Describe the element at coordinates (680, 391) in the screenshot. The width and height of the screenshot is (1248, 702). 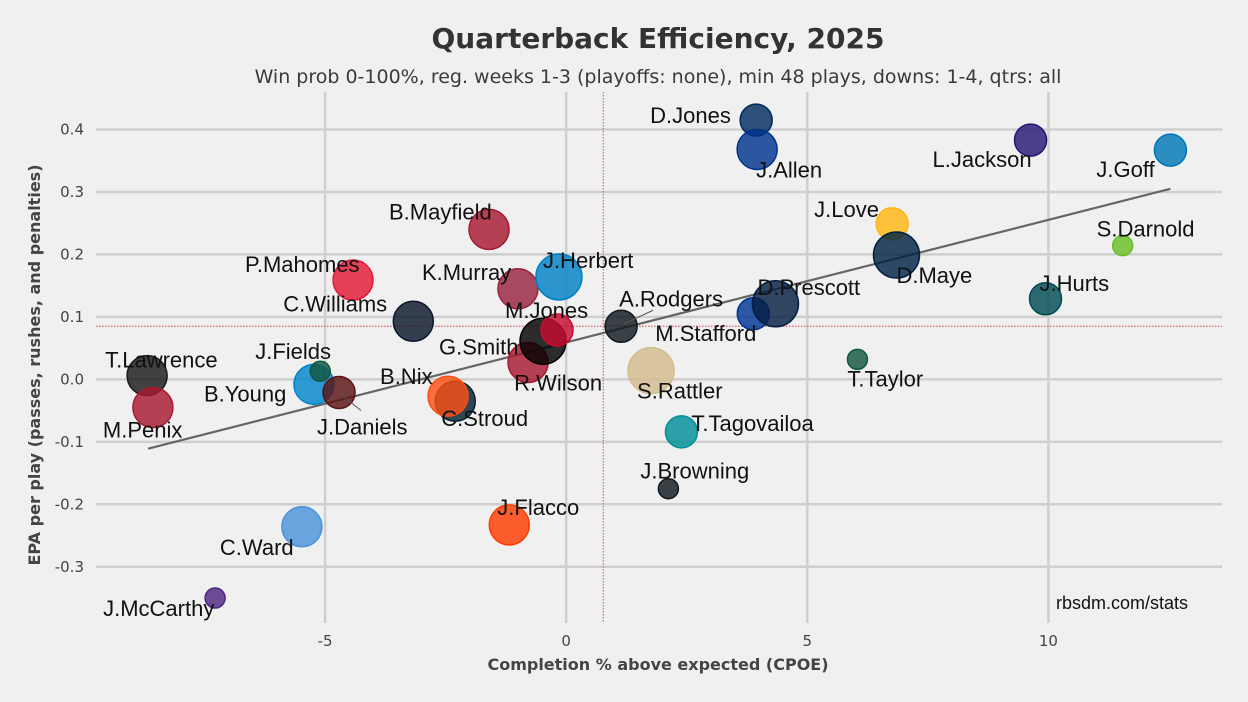
I see `point-label: S.Rattler` at that location.